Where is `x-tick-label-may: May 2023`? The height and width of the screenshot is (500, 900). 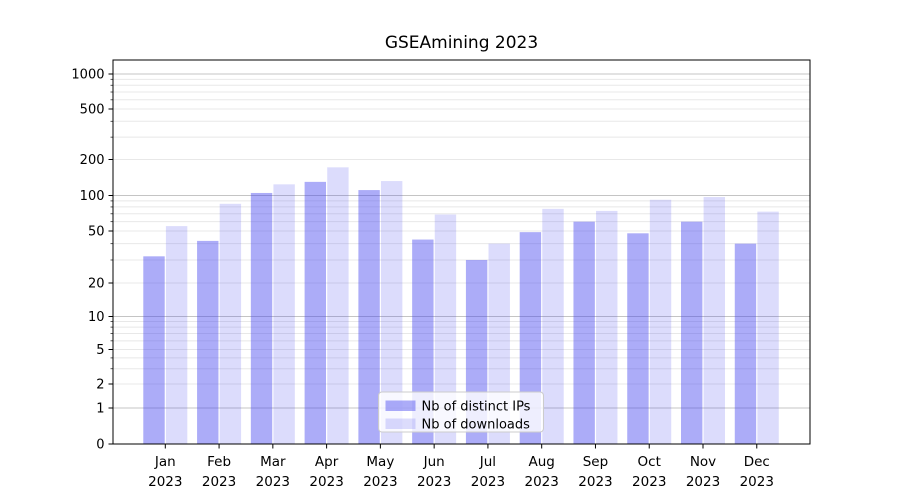
x-tick-label-may: May 2023 is located at coordinates (380, 472).